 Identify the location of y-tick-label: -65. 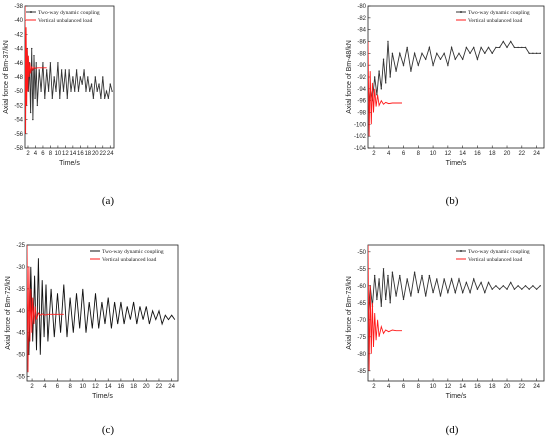
(361, 304).